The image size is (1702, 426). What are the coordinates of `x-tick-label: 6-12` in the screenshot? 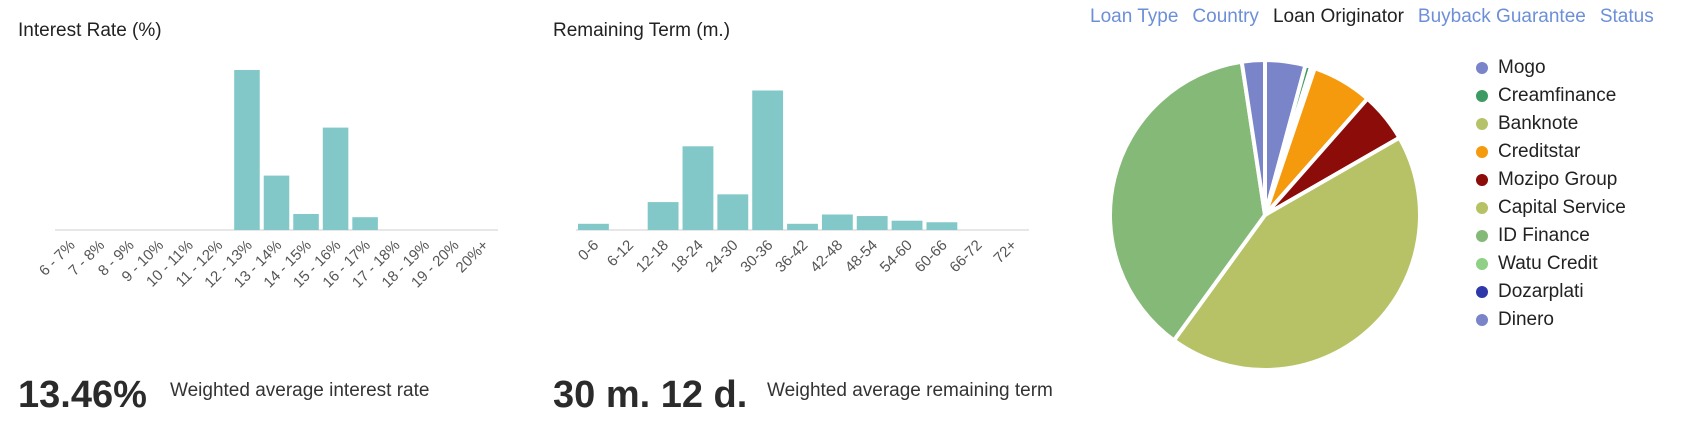 It's located at (620, 253).